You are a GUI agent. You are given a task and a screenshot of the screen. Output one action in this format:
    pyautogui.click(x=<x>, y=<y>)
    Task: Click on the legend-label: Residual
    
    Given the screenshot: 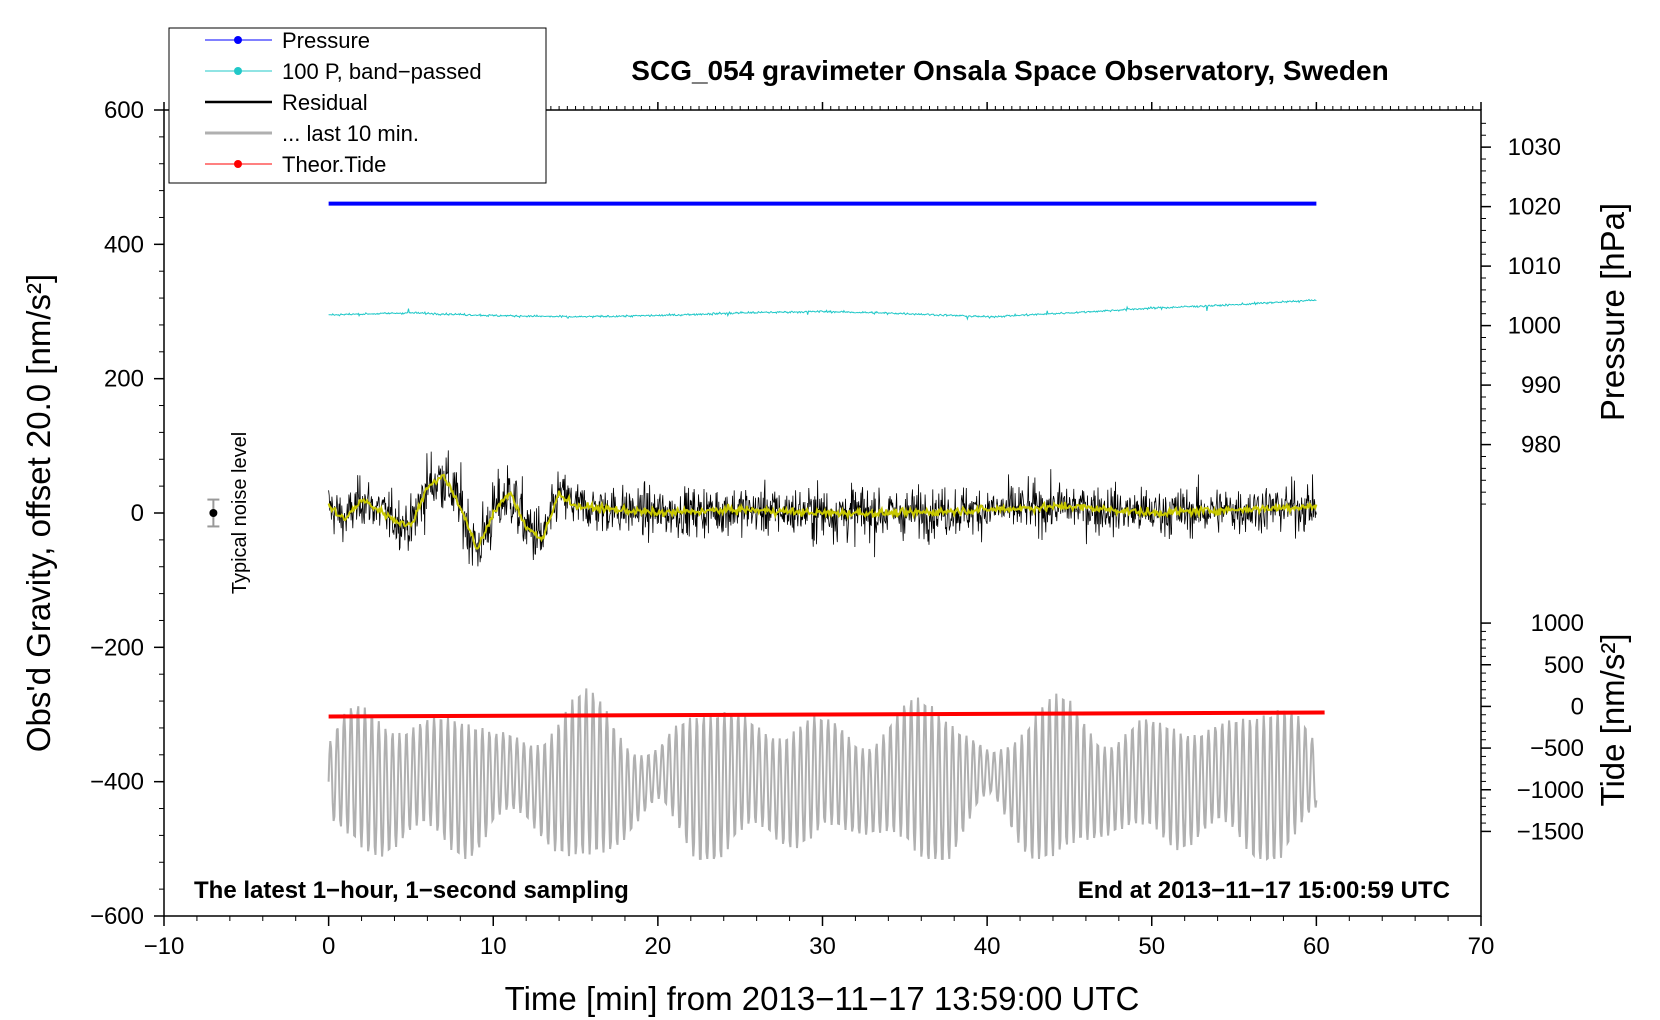 What is the action you would take?
    pyautogui.click(x=325, y=102)
    